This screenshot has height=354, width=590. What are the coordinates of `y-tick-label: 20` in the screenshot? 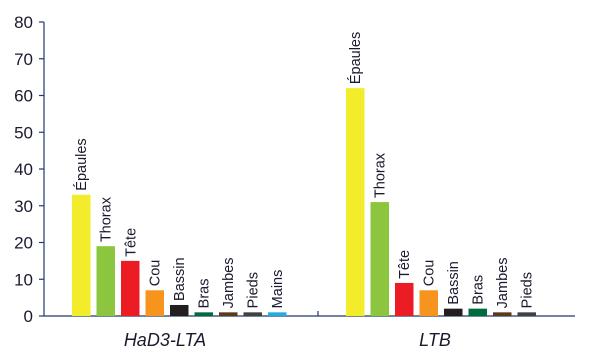 It's located at (23, 243).